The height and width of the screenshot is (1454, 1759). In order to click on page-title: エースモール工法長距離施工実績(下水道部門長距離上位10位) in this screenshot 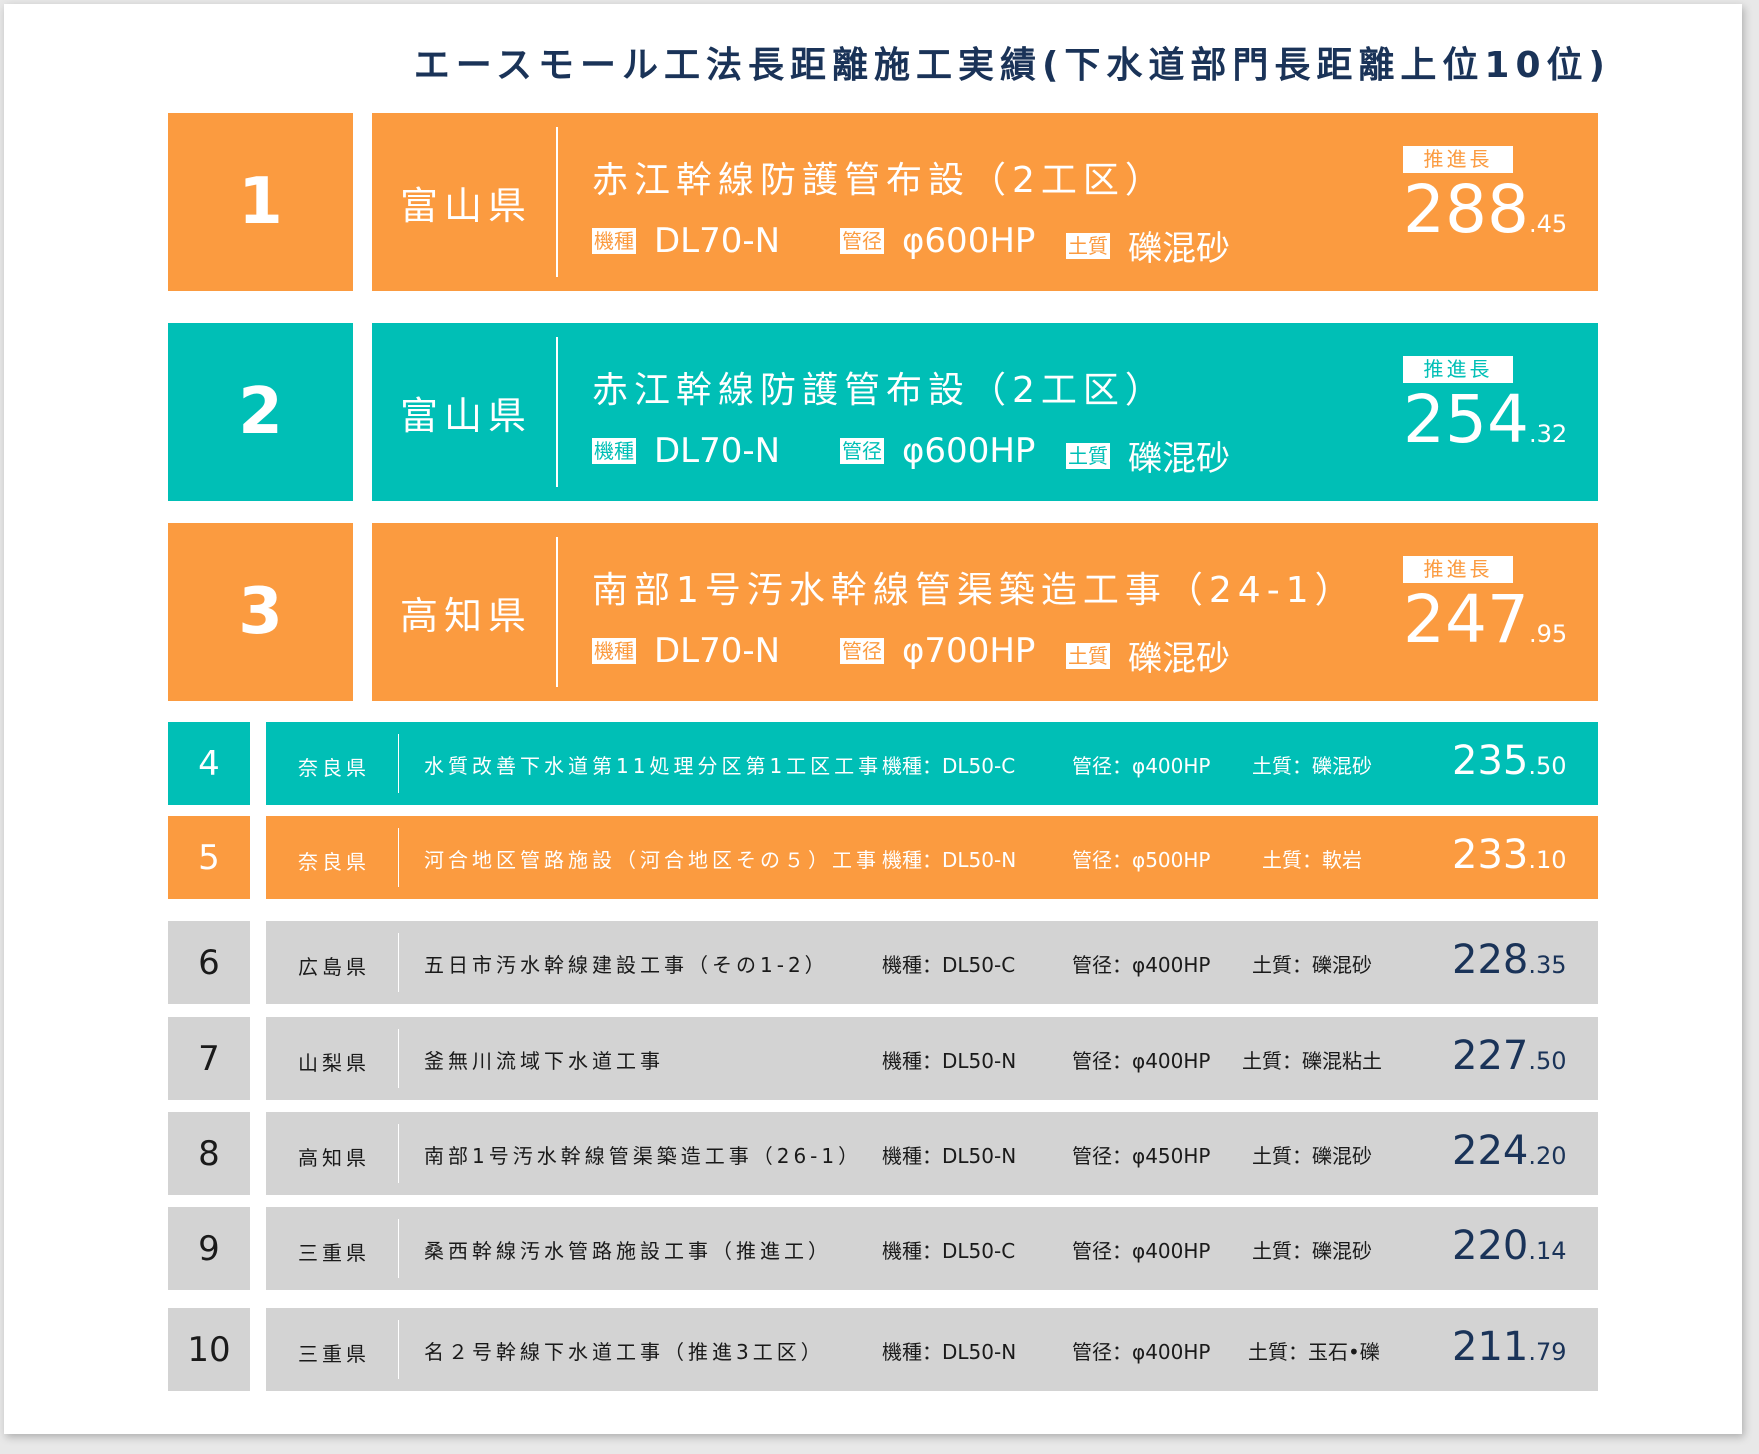, I will do `click(1012, 65)`.